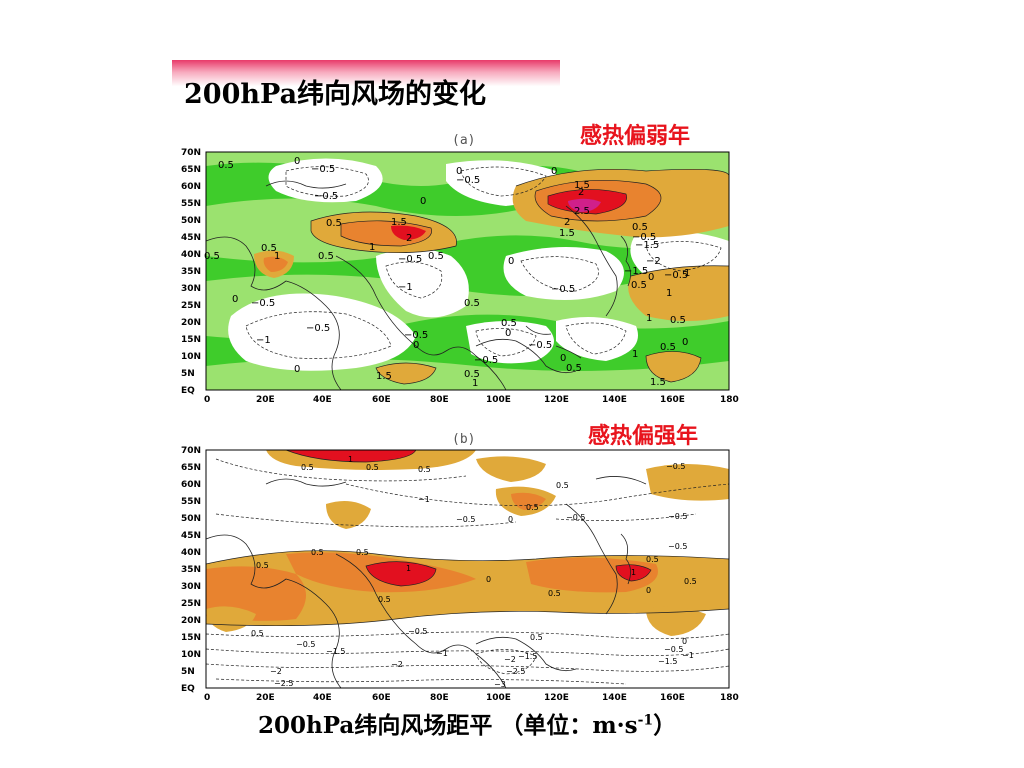 Image resolution: width=1024 pixels, height=768 pixels. I want to click on svg-text: EQ, so click(188, 689).